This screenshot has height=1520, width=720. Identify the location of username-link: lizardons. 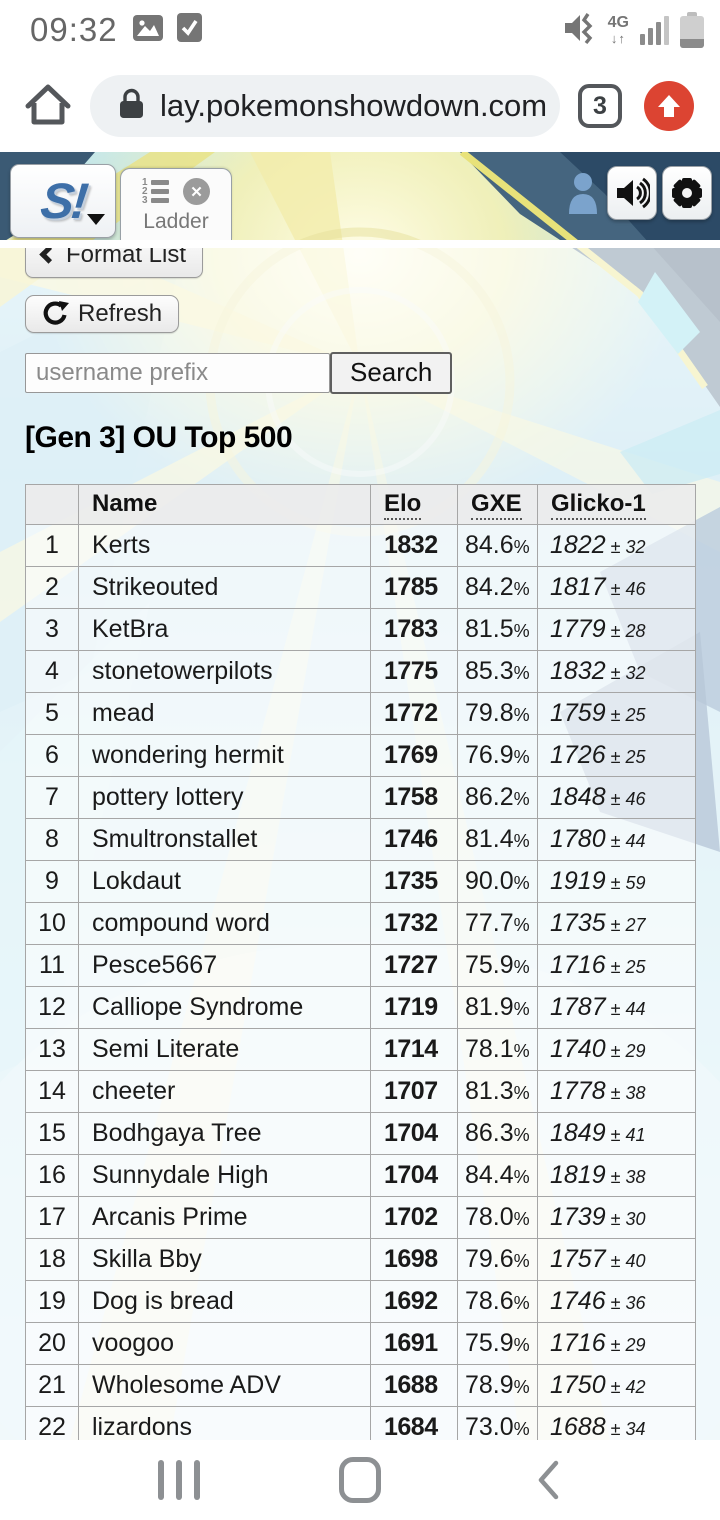
(224, 1422).